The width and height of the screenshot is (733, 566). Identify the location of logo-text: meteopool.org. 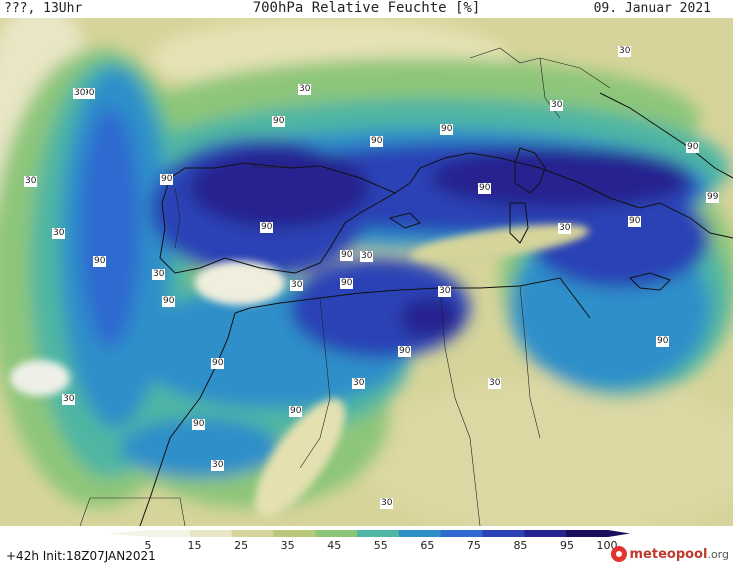
(679, 554).